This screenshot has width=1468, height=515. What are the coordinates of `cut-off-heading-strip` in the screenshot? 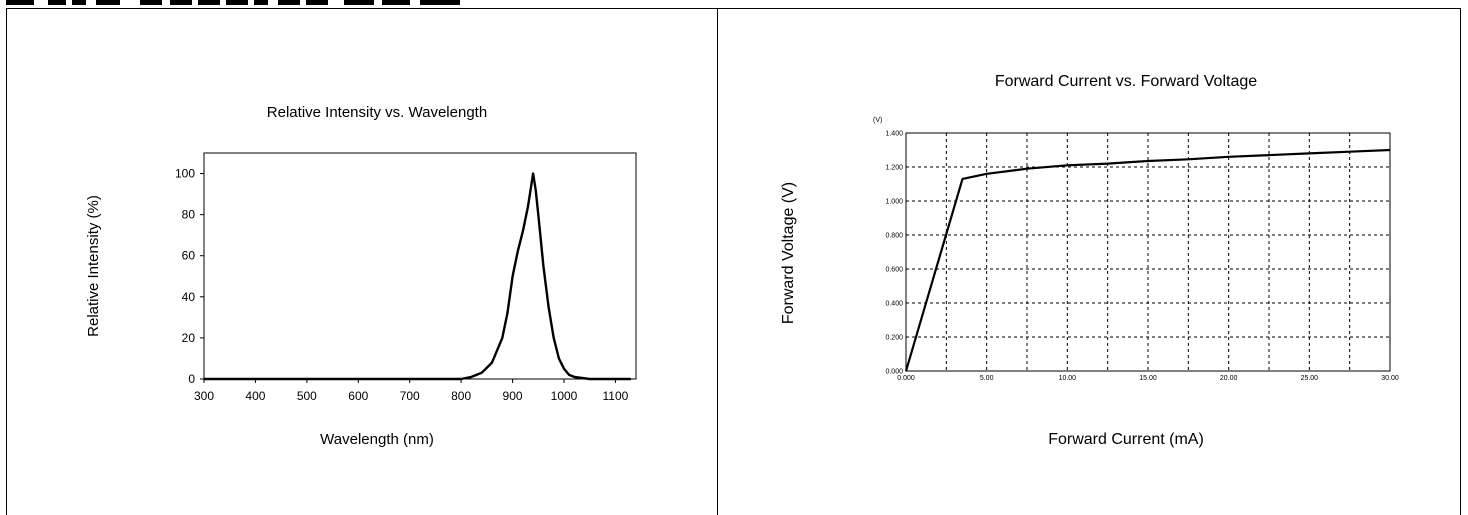 It's located at (734, 4).